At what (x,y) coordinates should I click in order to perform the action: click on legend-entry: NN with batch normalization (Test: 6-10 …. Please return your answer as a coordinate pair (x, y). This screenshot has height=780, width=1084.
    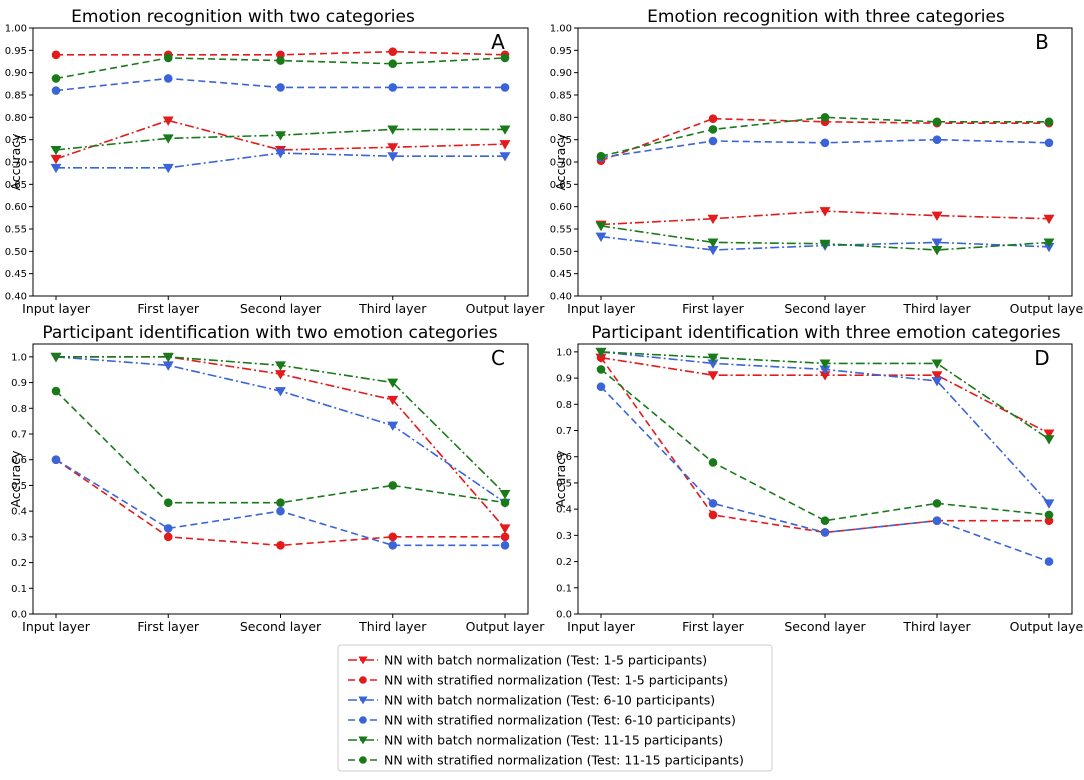
    Looking at the image, I should click on (531, 700).